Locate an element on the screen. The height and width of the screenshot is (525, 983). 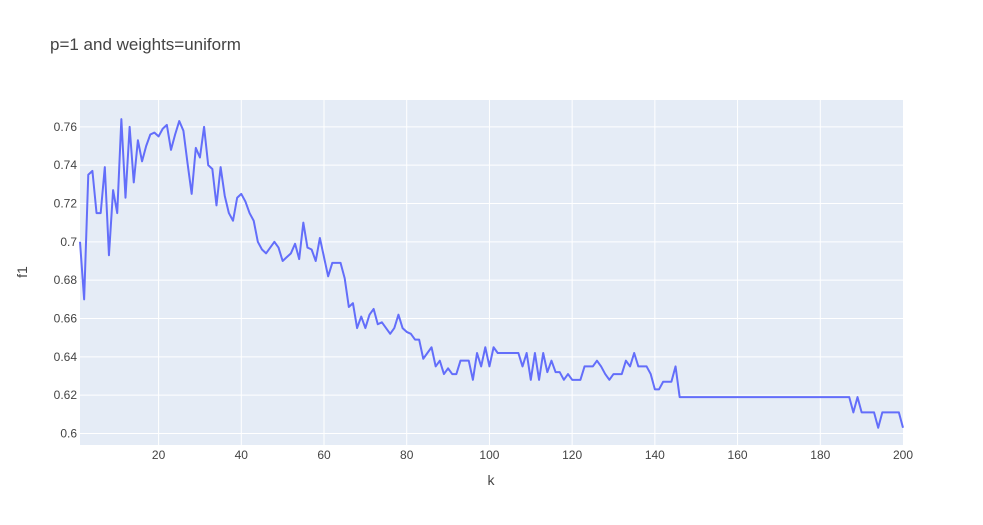
x-tick-label: 20 is located at coordinates (159, 455).